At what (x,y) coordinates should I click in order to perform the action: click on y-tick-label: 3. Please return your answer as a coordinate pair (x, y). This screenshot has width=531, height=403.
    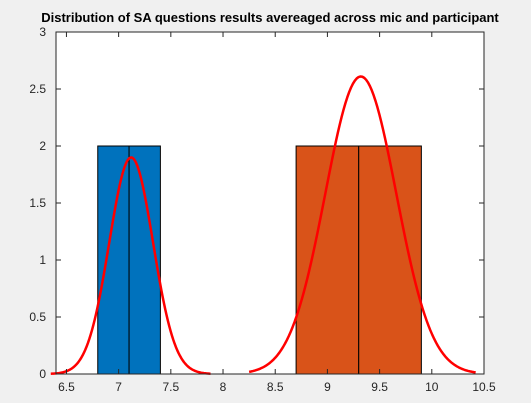
    Looking at the image, I should click on (42, 32).